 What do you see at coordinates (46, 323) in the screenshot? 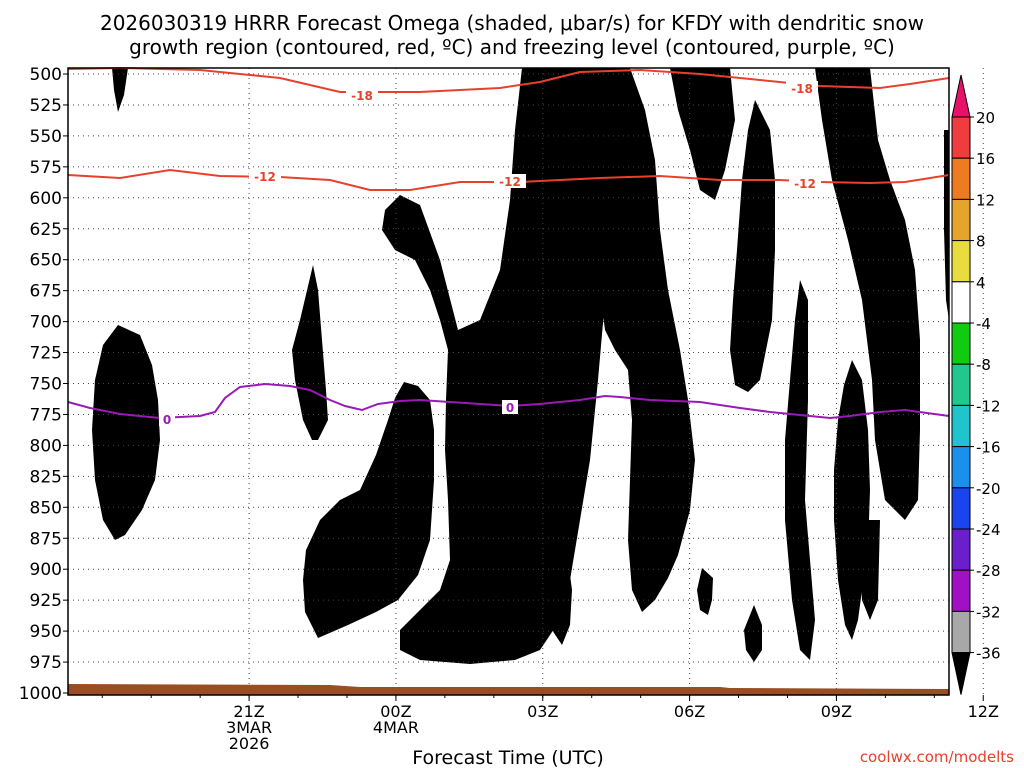
I see `y-tick-label: 700` at bounding box center [46, 323].